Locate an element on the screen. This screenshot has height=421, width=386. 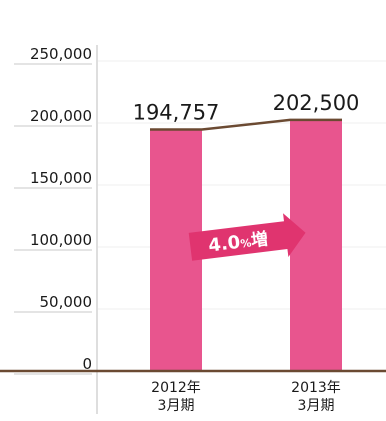
y-tick-label: 150,000 is located at coordinates (61, 178).